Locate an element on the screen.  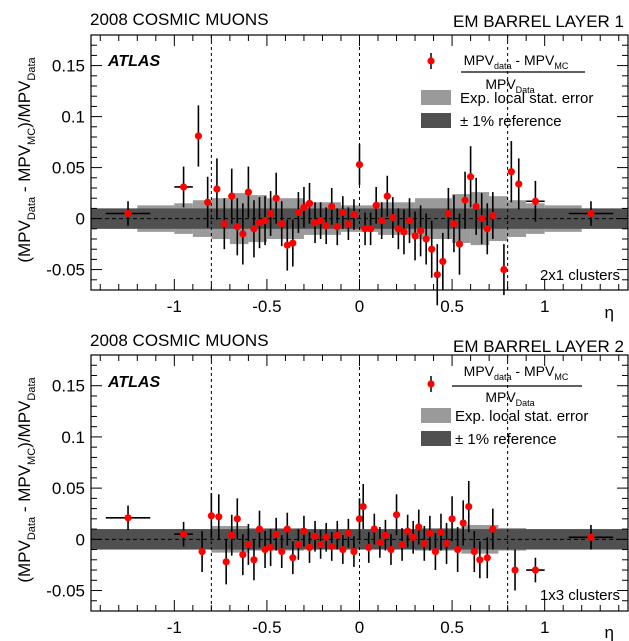
y-tick-label: 0.15 is located at coordinates (68, 66).